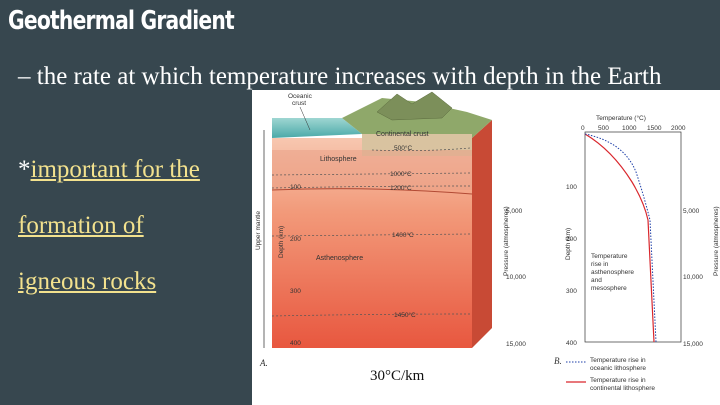 The height and width of the screenshot is (405, 720). I want to click on lithosphere-boundary, so click(372, 191).